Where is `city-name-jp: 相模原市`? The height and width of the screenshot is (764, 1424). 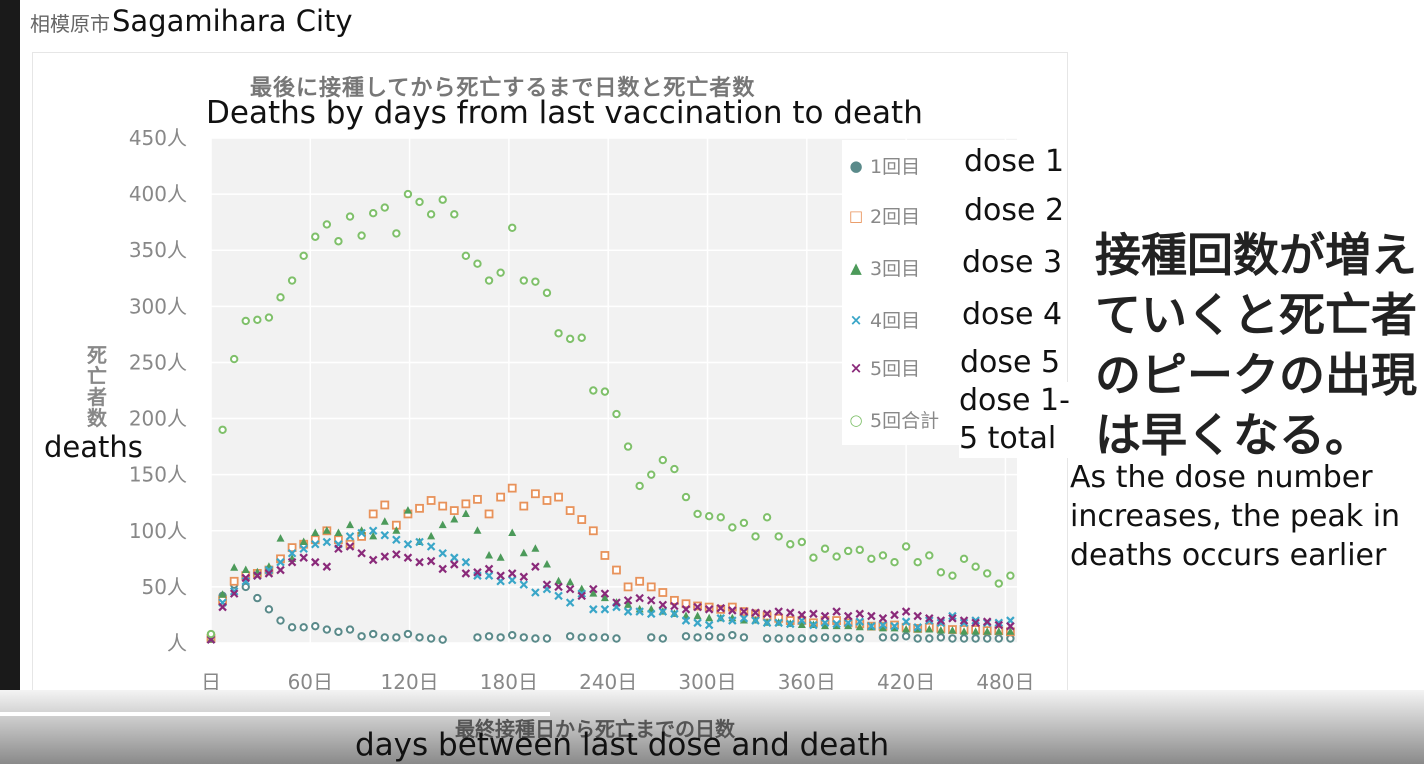
city-name-jp: 相模原市 is located at coordinates (70, 24).